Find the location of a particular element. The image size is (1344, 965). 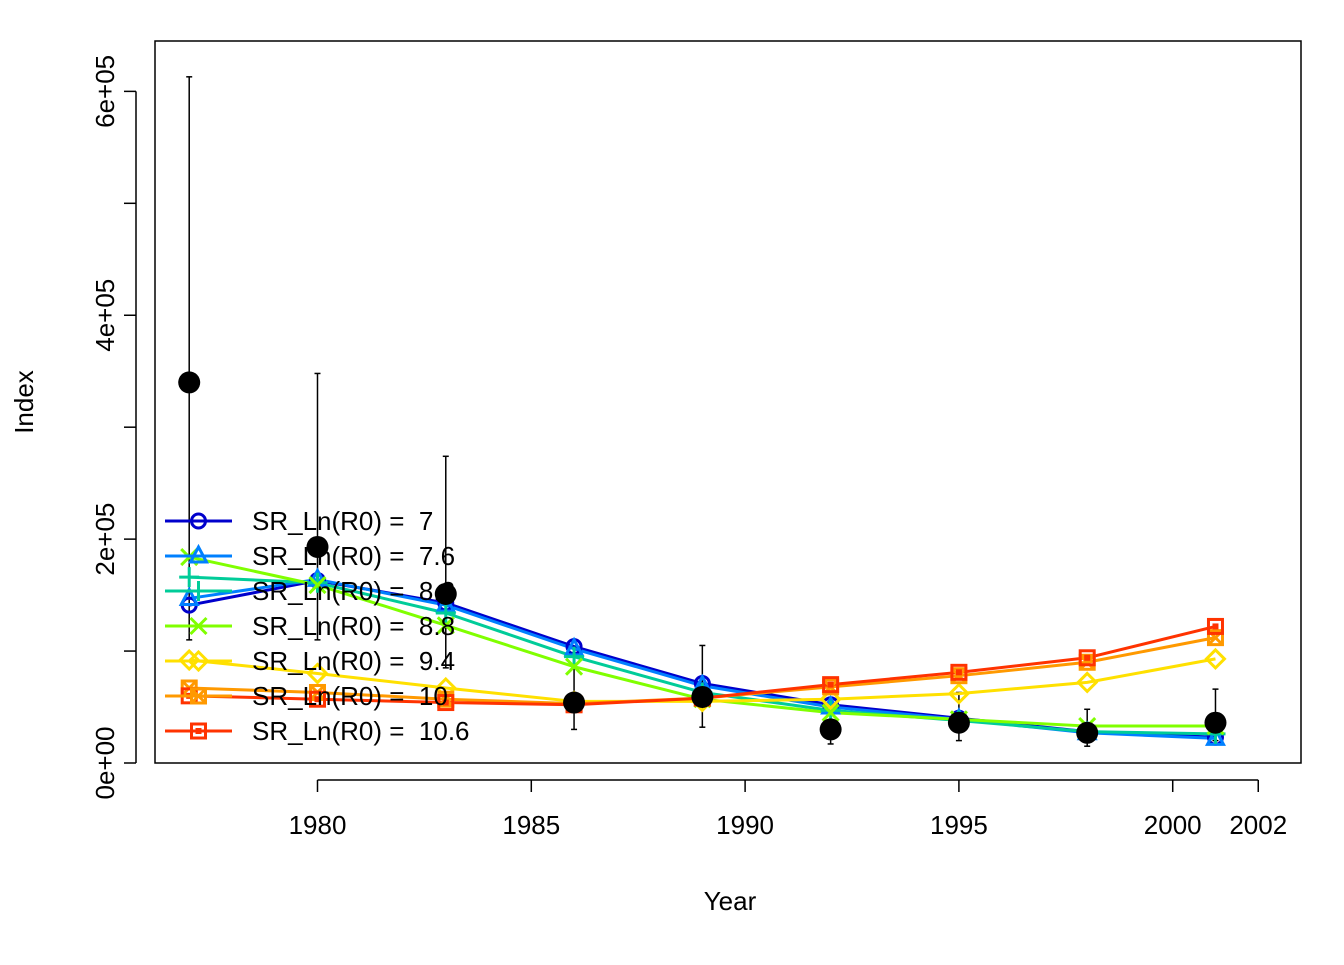

x-tick-label: 1995 is located at coordinates (959, 825).